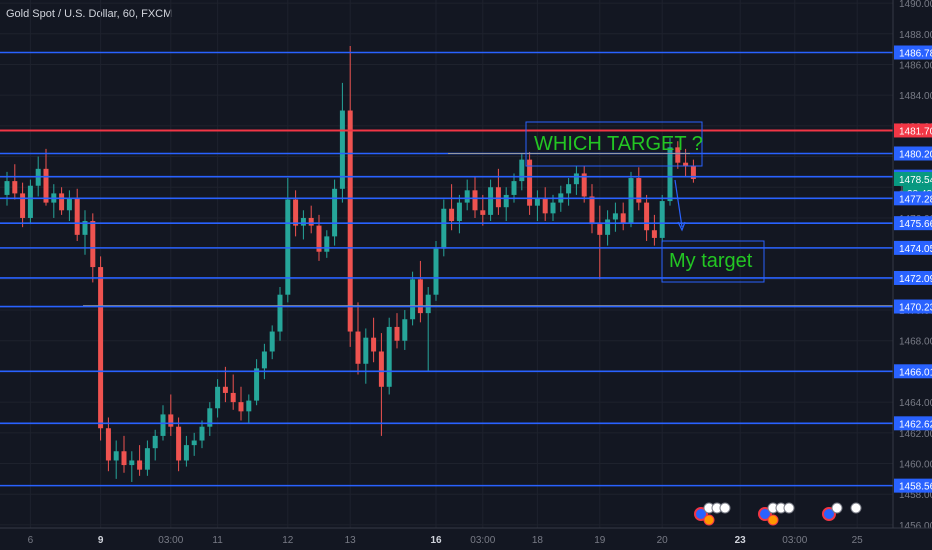  What do you see at coordinates (600, 540) in the screenshot?
I see `x-tick-label: 19` at bounding box center [600, 540].